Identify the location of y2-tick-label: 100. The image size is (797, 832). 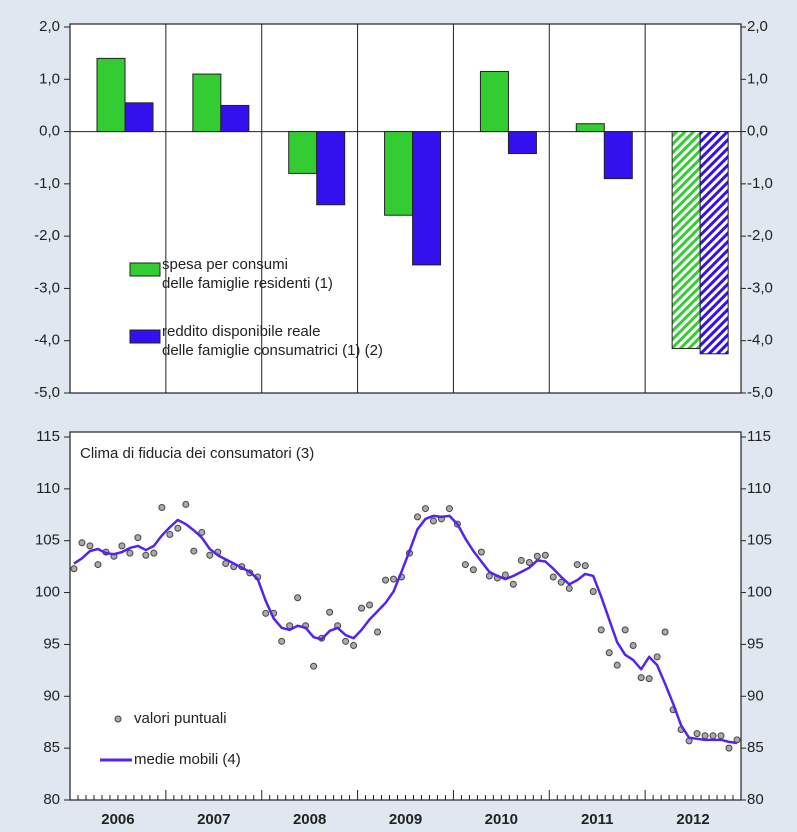
(759, 592).